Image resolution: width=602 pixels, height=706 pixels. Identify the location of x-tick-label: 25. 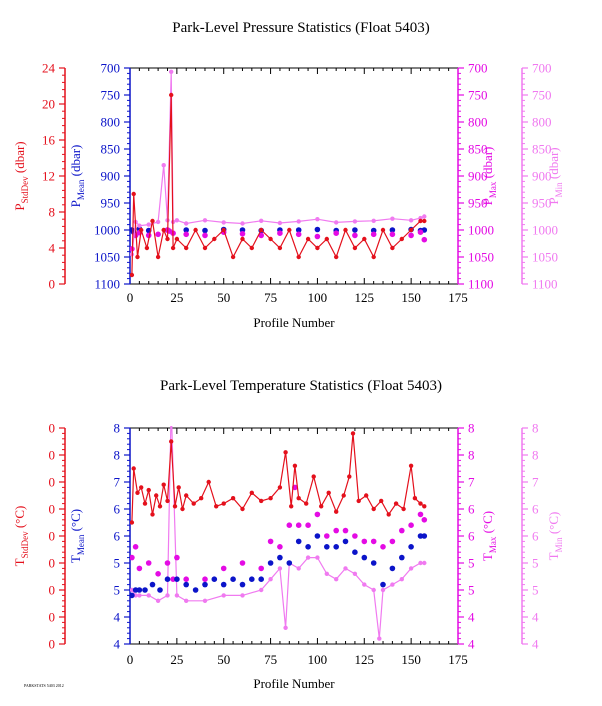
(176, 297).